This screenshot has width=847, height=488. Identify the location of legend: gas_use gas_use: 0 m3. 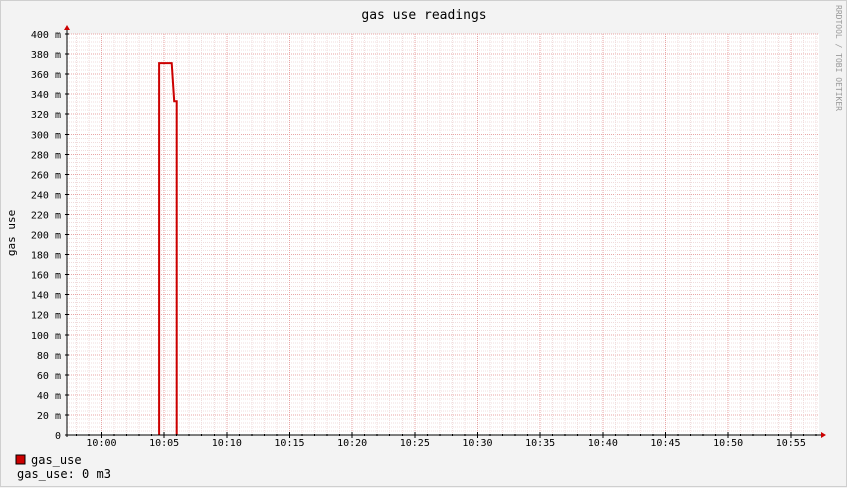
(63, 467).